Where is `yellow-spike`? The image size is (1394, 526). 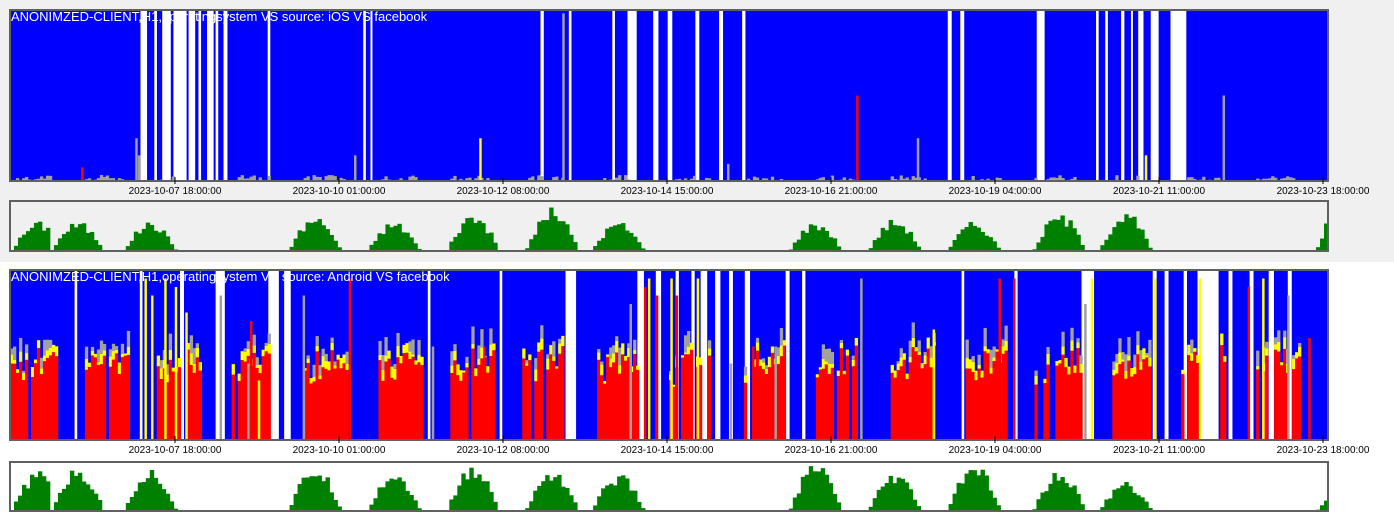
yellow-spike is located at coordinates (649, 359).